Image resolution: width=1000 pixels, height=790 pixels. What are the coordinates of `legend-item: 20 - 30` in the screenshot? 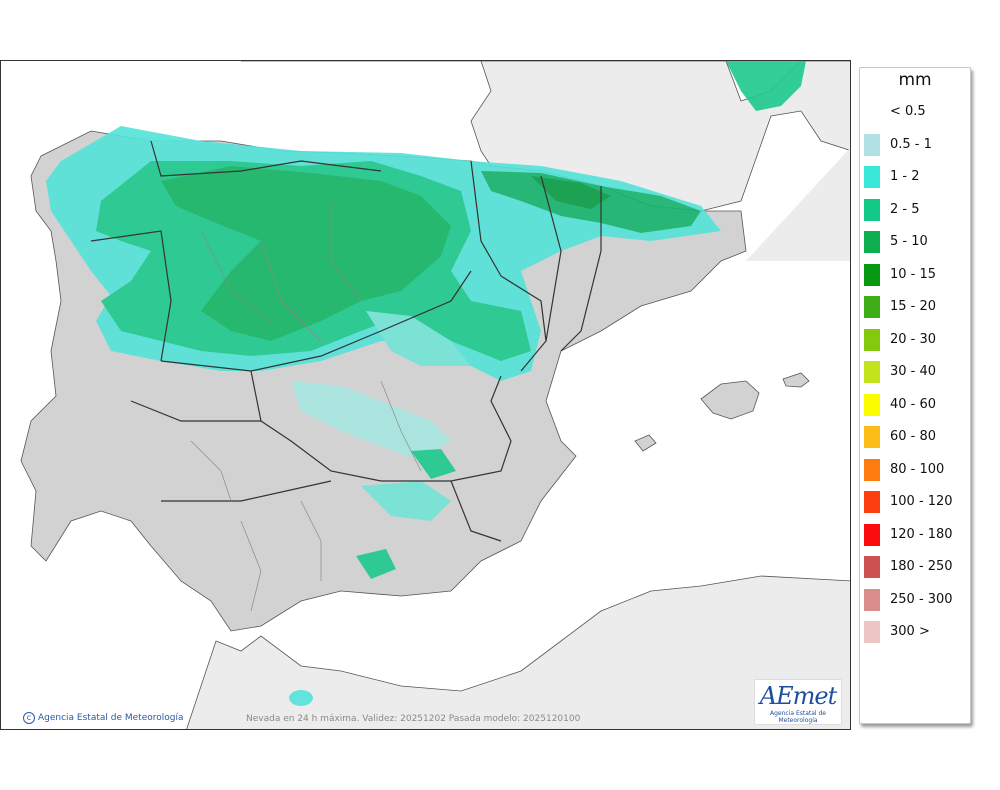 It's located at (916, 338).